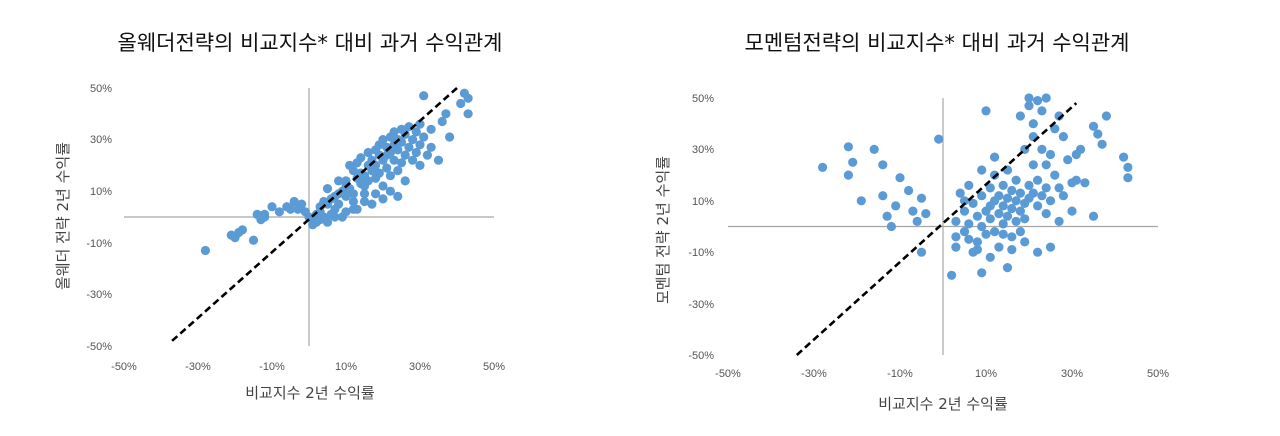 The height and width of the screenshot is (436, 1280). I want to click on x-axis-ticks: -50% -30% -10% 10% 30% 50%, so click(942, 374).